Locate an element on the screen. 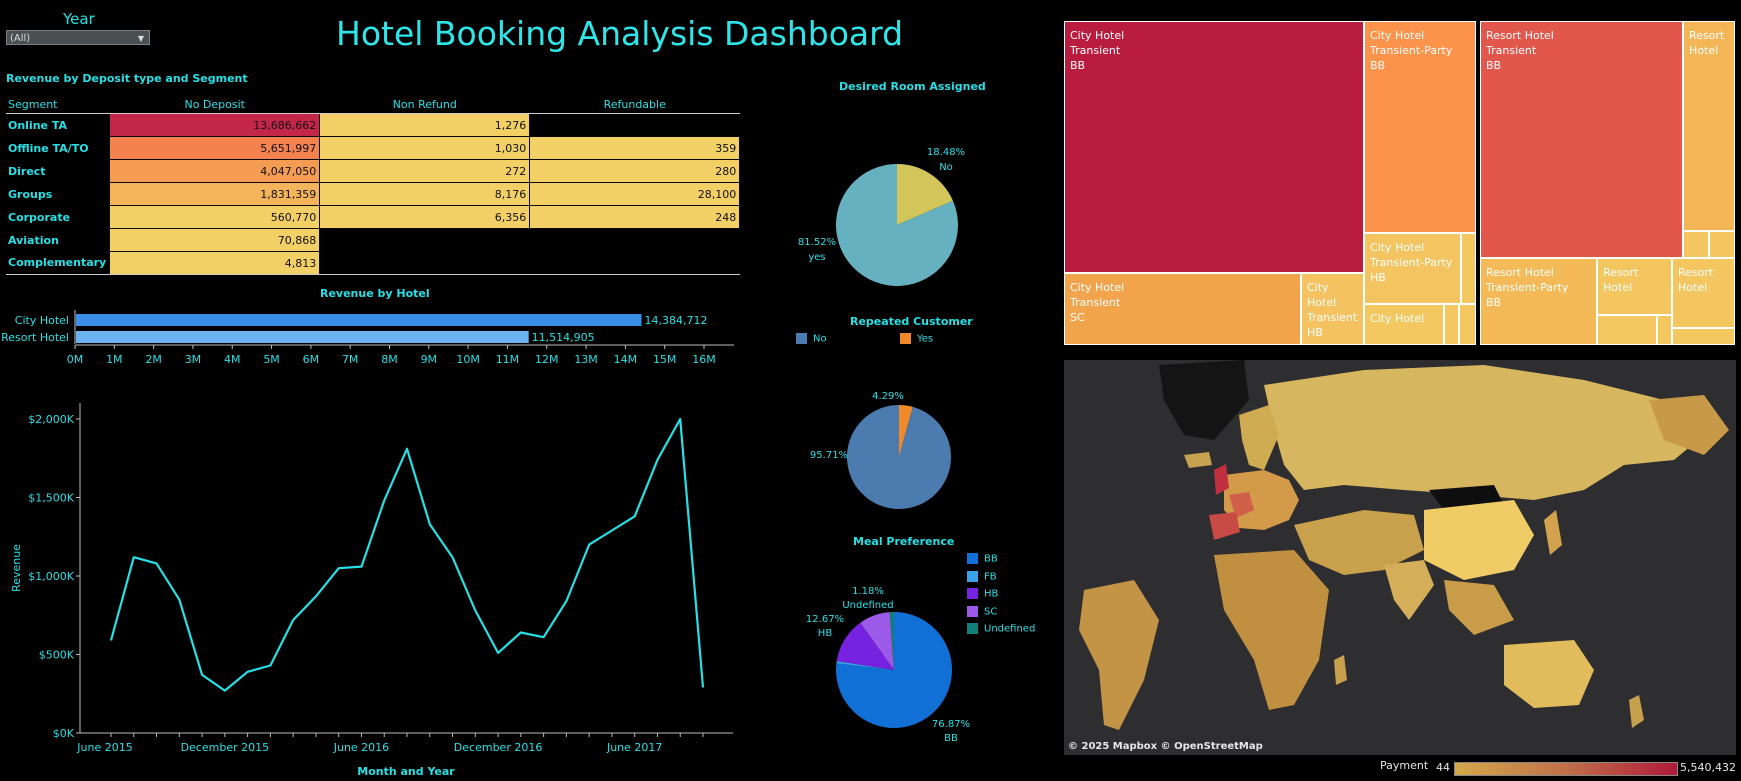 This screenshot has height=781, width=1741. repeat-pie-title: Repeated Customer is located at coordinates (911, 321).